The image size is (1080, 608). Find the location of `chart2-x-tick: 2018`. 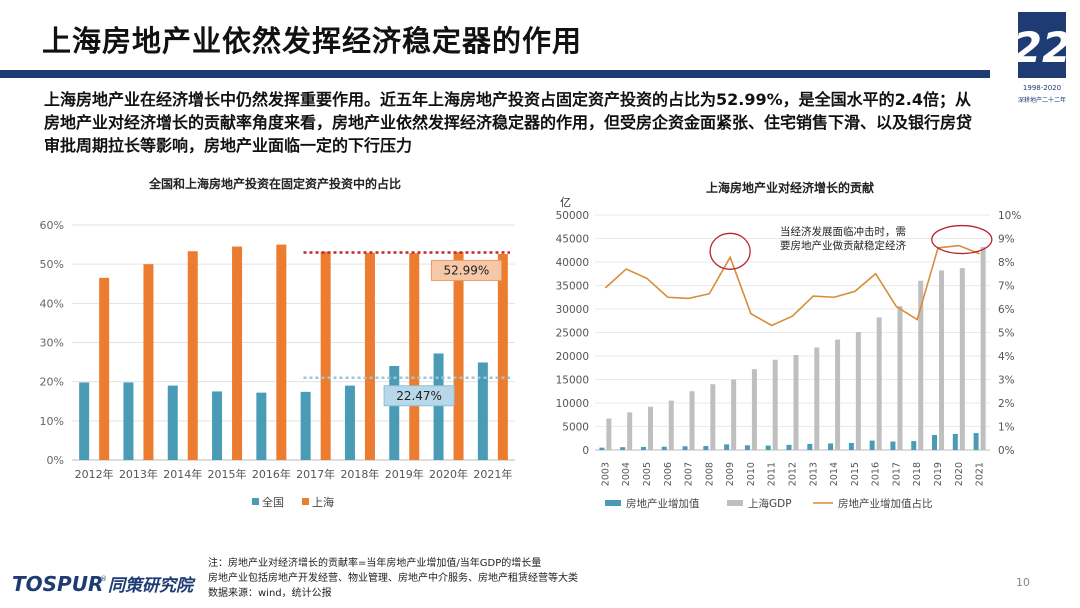

chart2-x-tick: 2018 is located at coordinates (917, 474).